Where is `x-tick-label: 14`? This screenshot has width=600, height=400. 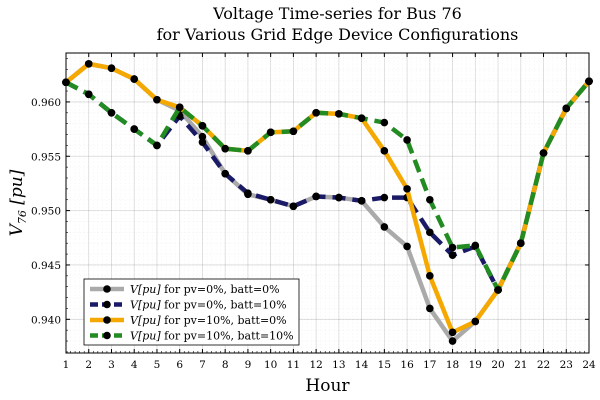 x-tick-label: 14 is located at coordinates (362, 365).